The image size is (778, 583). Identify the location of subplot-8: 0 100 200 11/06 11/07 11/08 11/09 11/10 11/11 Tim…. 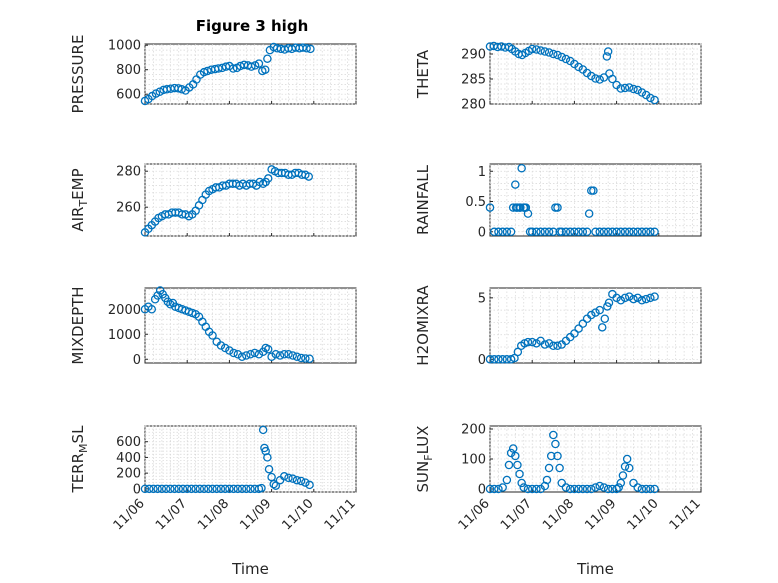
(559, 501).